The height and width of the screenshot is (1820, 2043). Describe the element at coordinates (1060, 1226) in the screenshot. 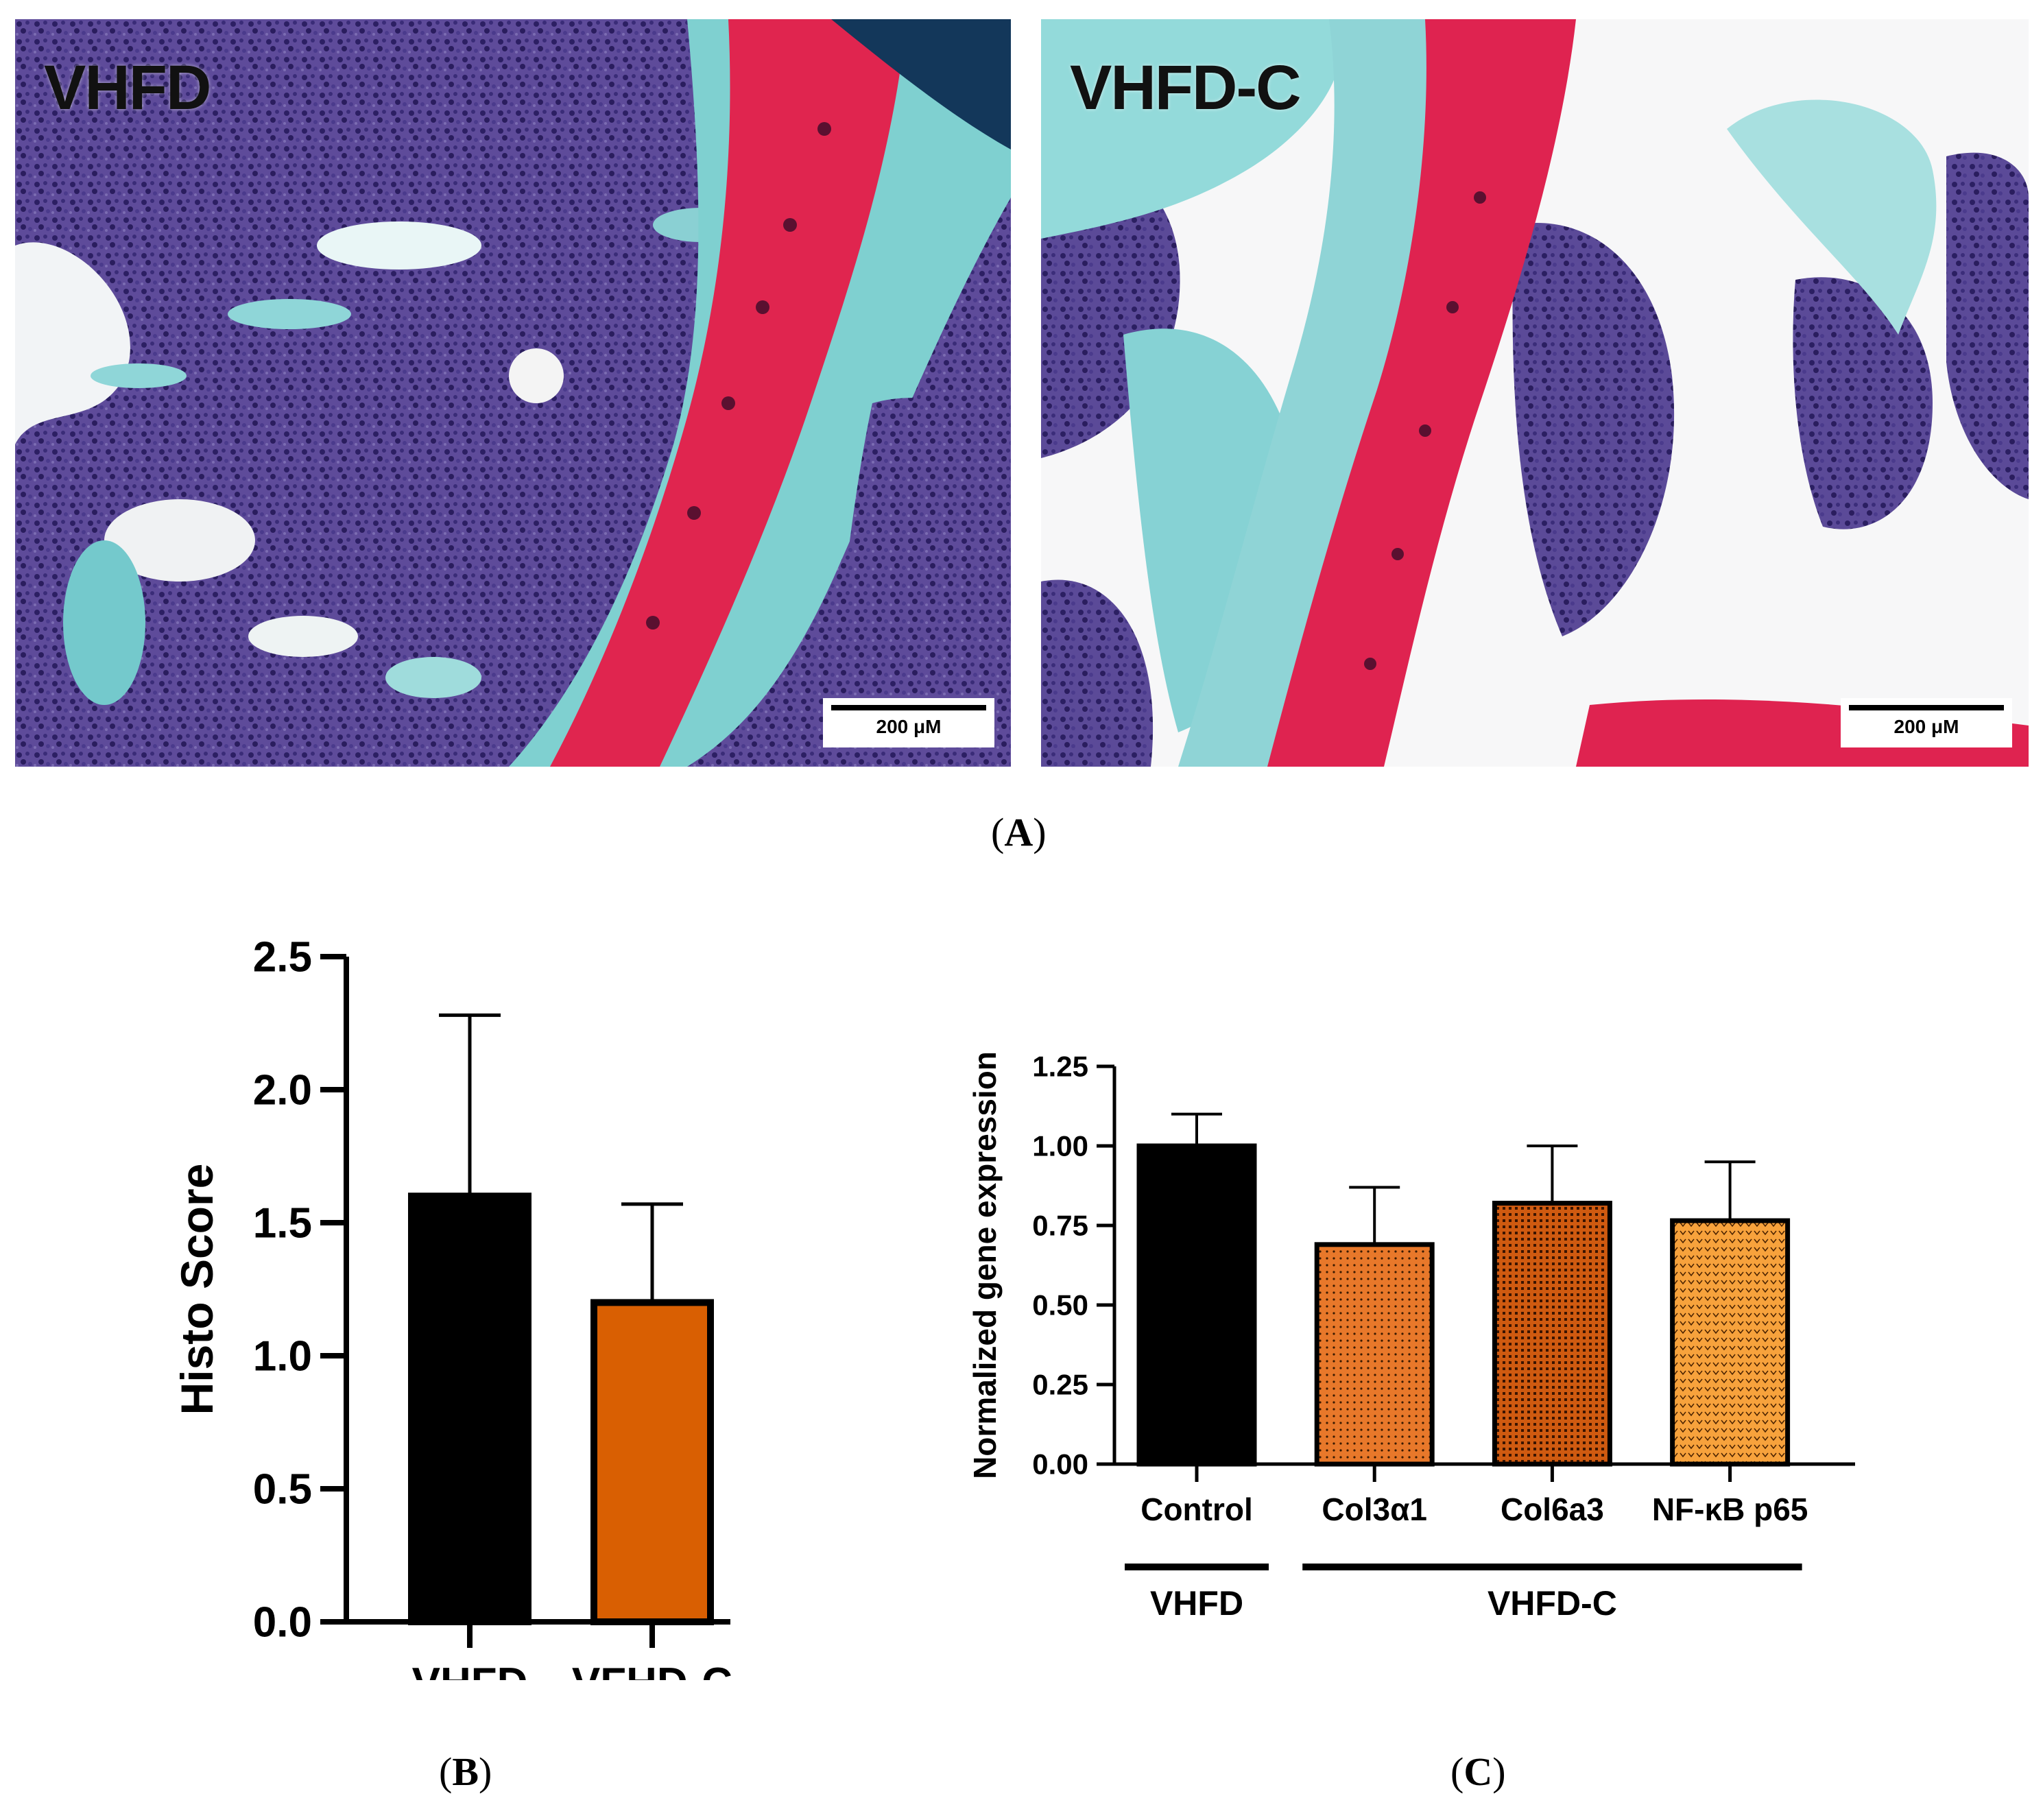

I see `y-tick-label: 0.75` at that location.